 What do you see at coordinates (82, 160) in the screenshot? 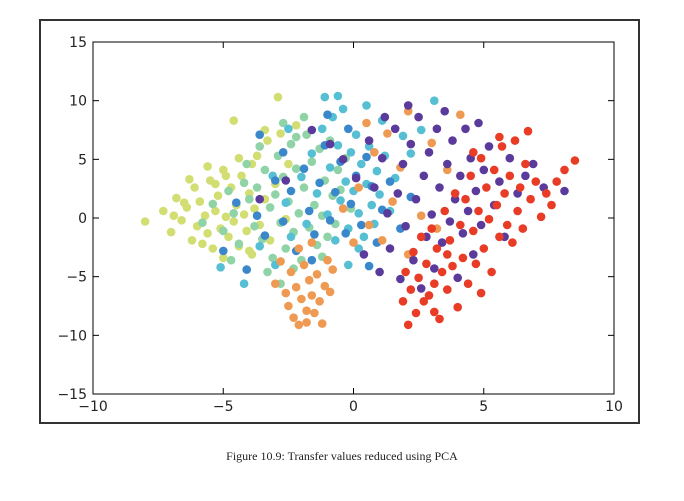
I see `y-tick-label: 5` at bounding box center [82, 160].